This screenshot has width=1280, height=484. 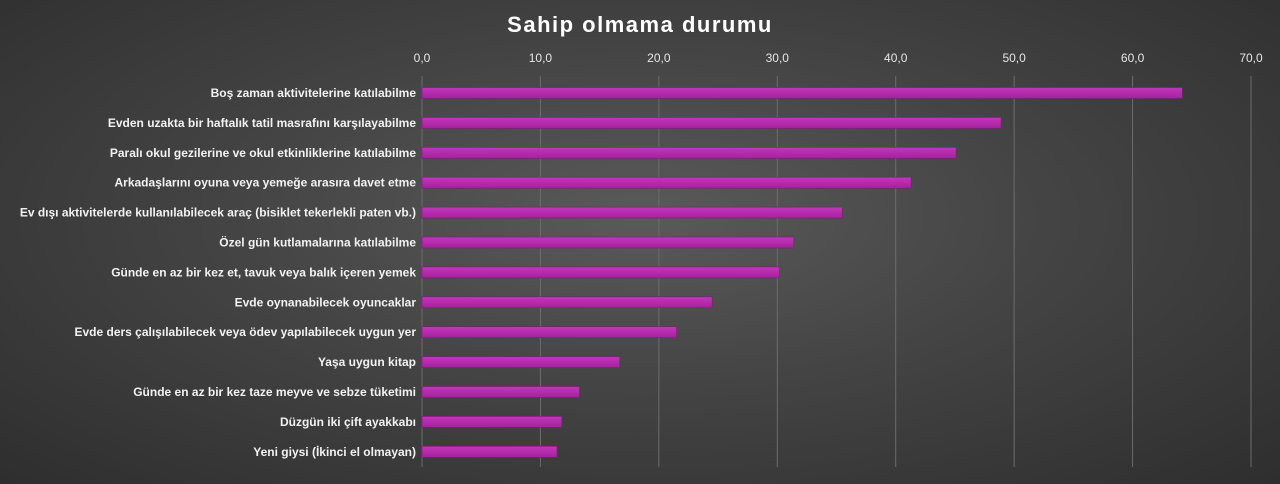 What do you see at coordinates (326, 302) in the screenshot?
I see `category-label: Evde oynanabilecek oyuncaklar` at bounding box center [326, 302].